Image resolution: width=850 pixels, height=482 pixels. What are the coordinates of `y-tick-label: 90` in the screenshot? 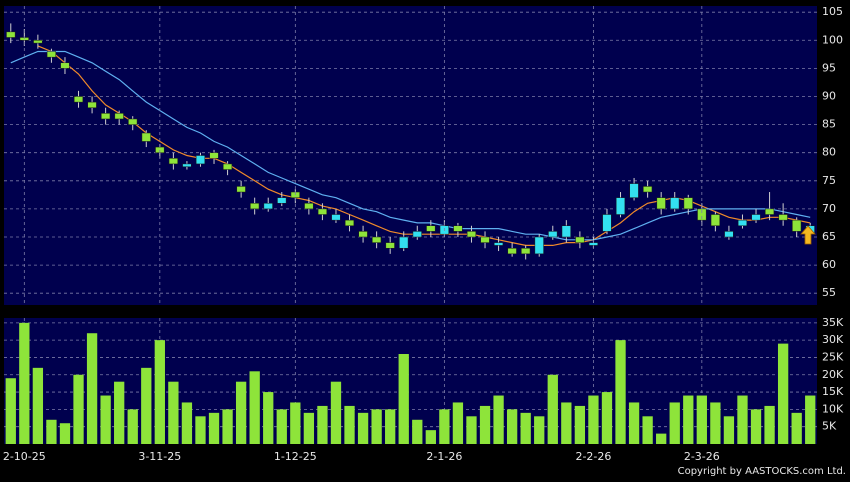 It's located at (829, 95).